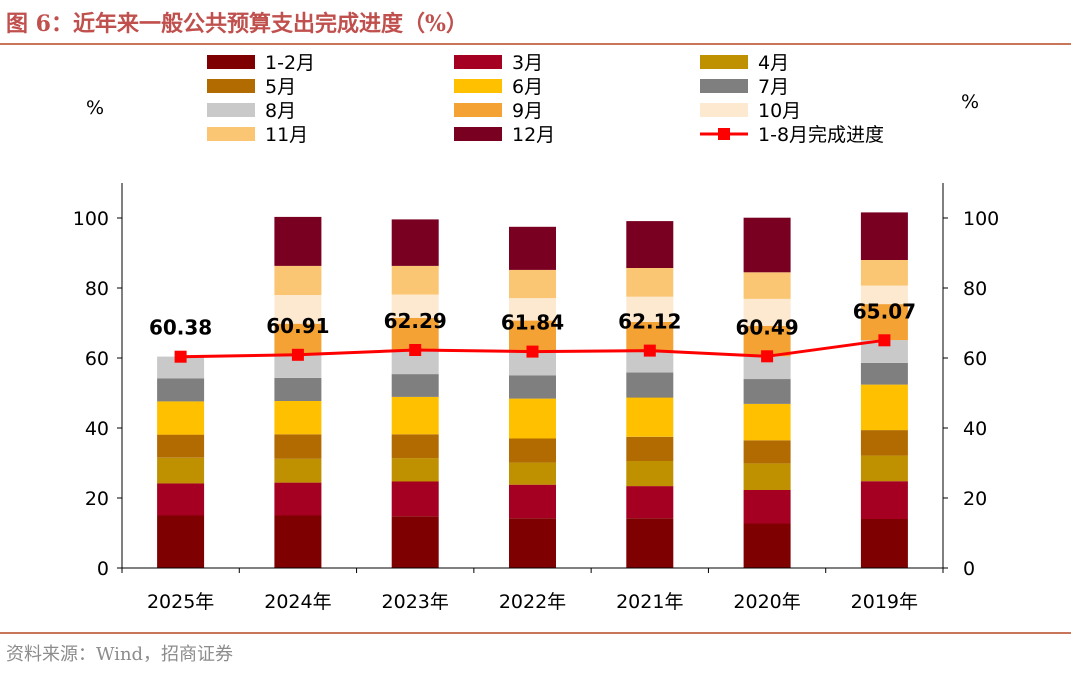 The height and width of the screenshot is (675, 1077). I want to click on progress-data-label: 61.84, so click(532, 323).